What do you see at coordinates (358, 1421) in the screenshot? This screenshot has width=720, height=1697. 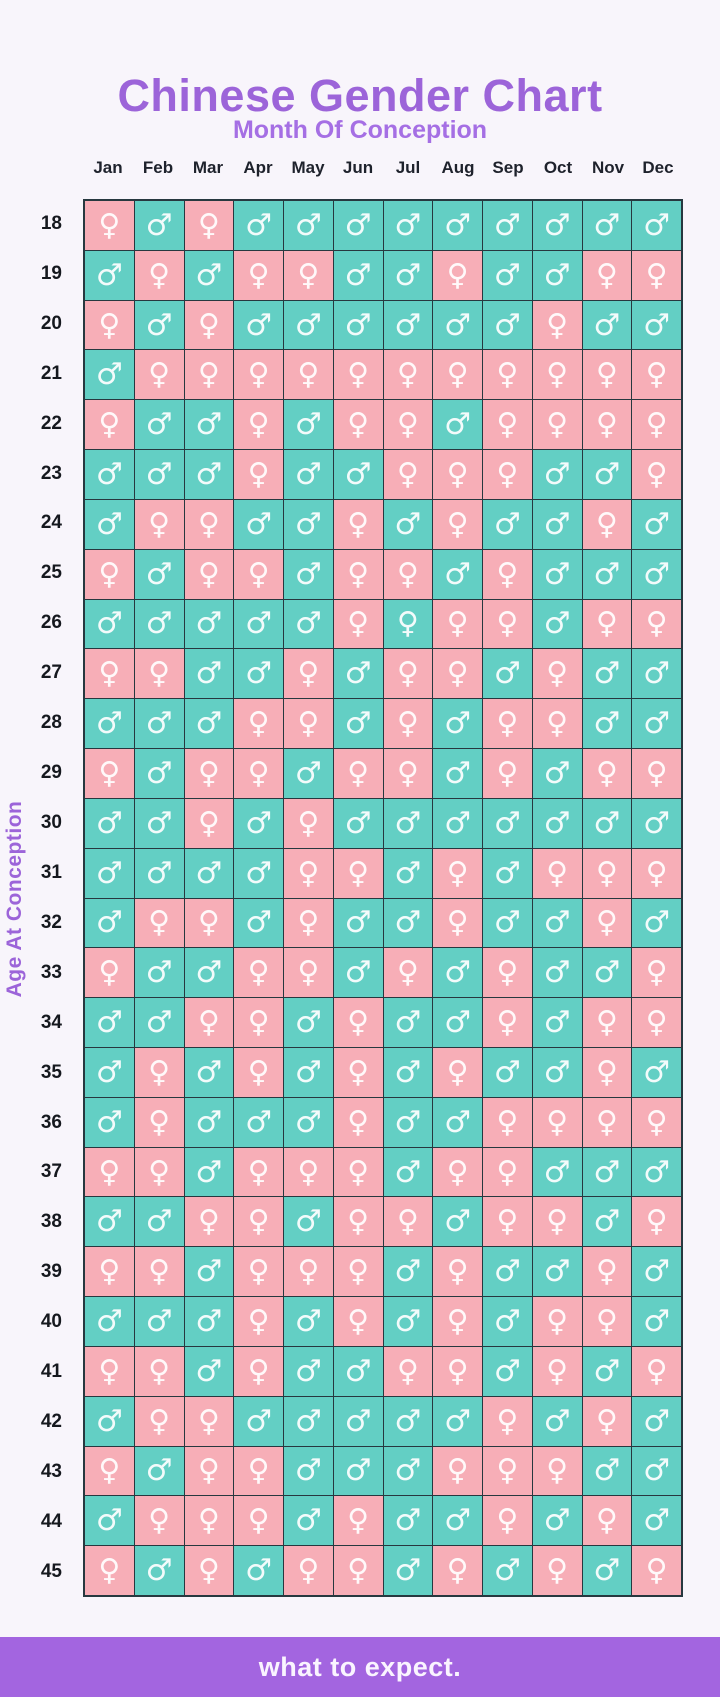 I see `male-cell-age42-jun: ♂` at bounding box center [358, 1421].